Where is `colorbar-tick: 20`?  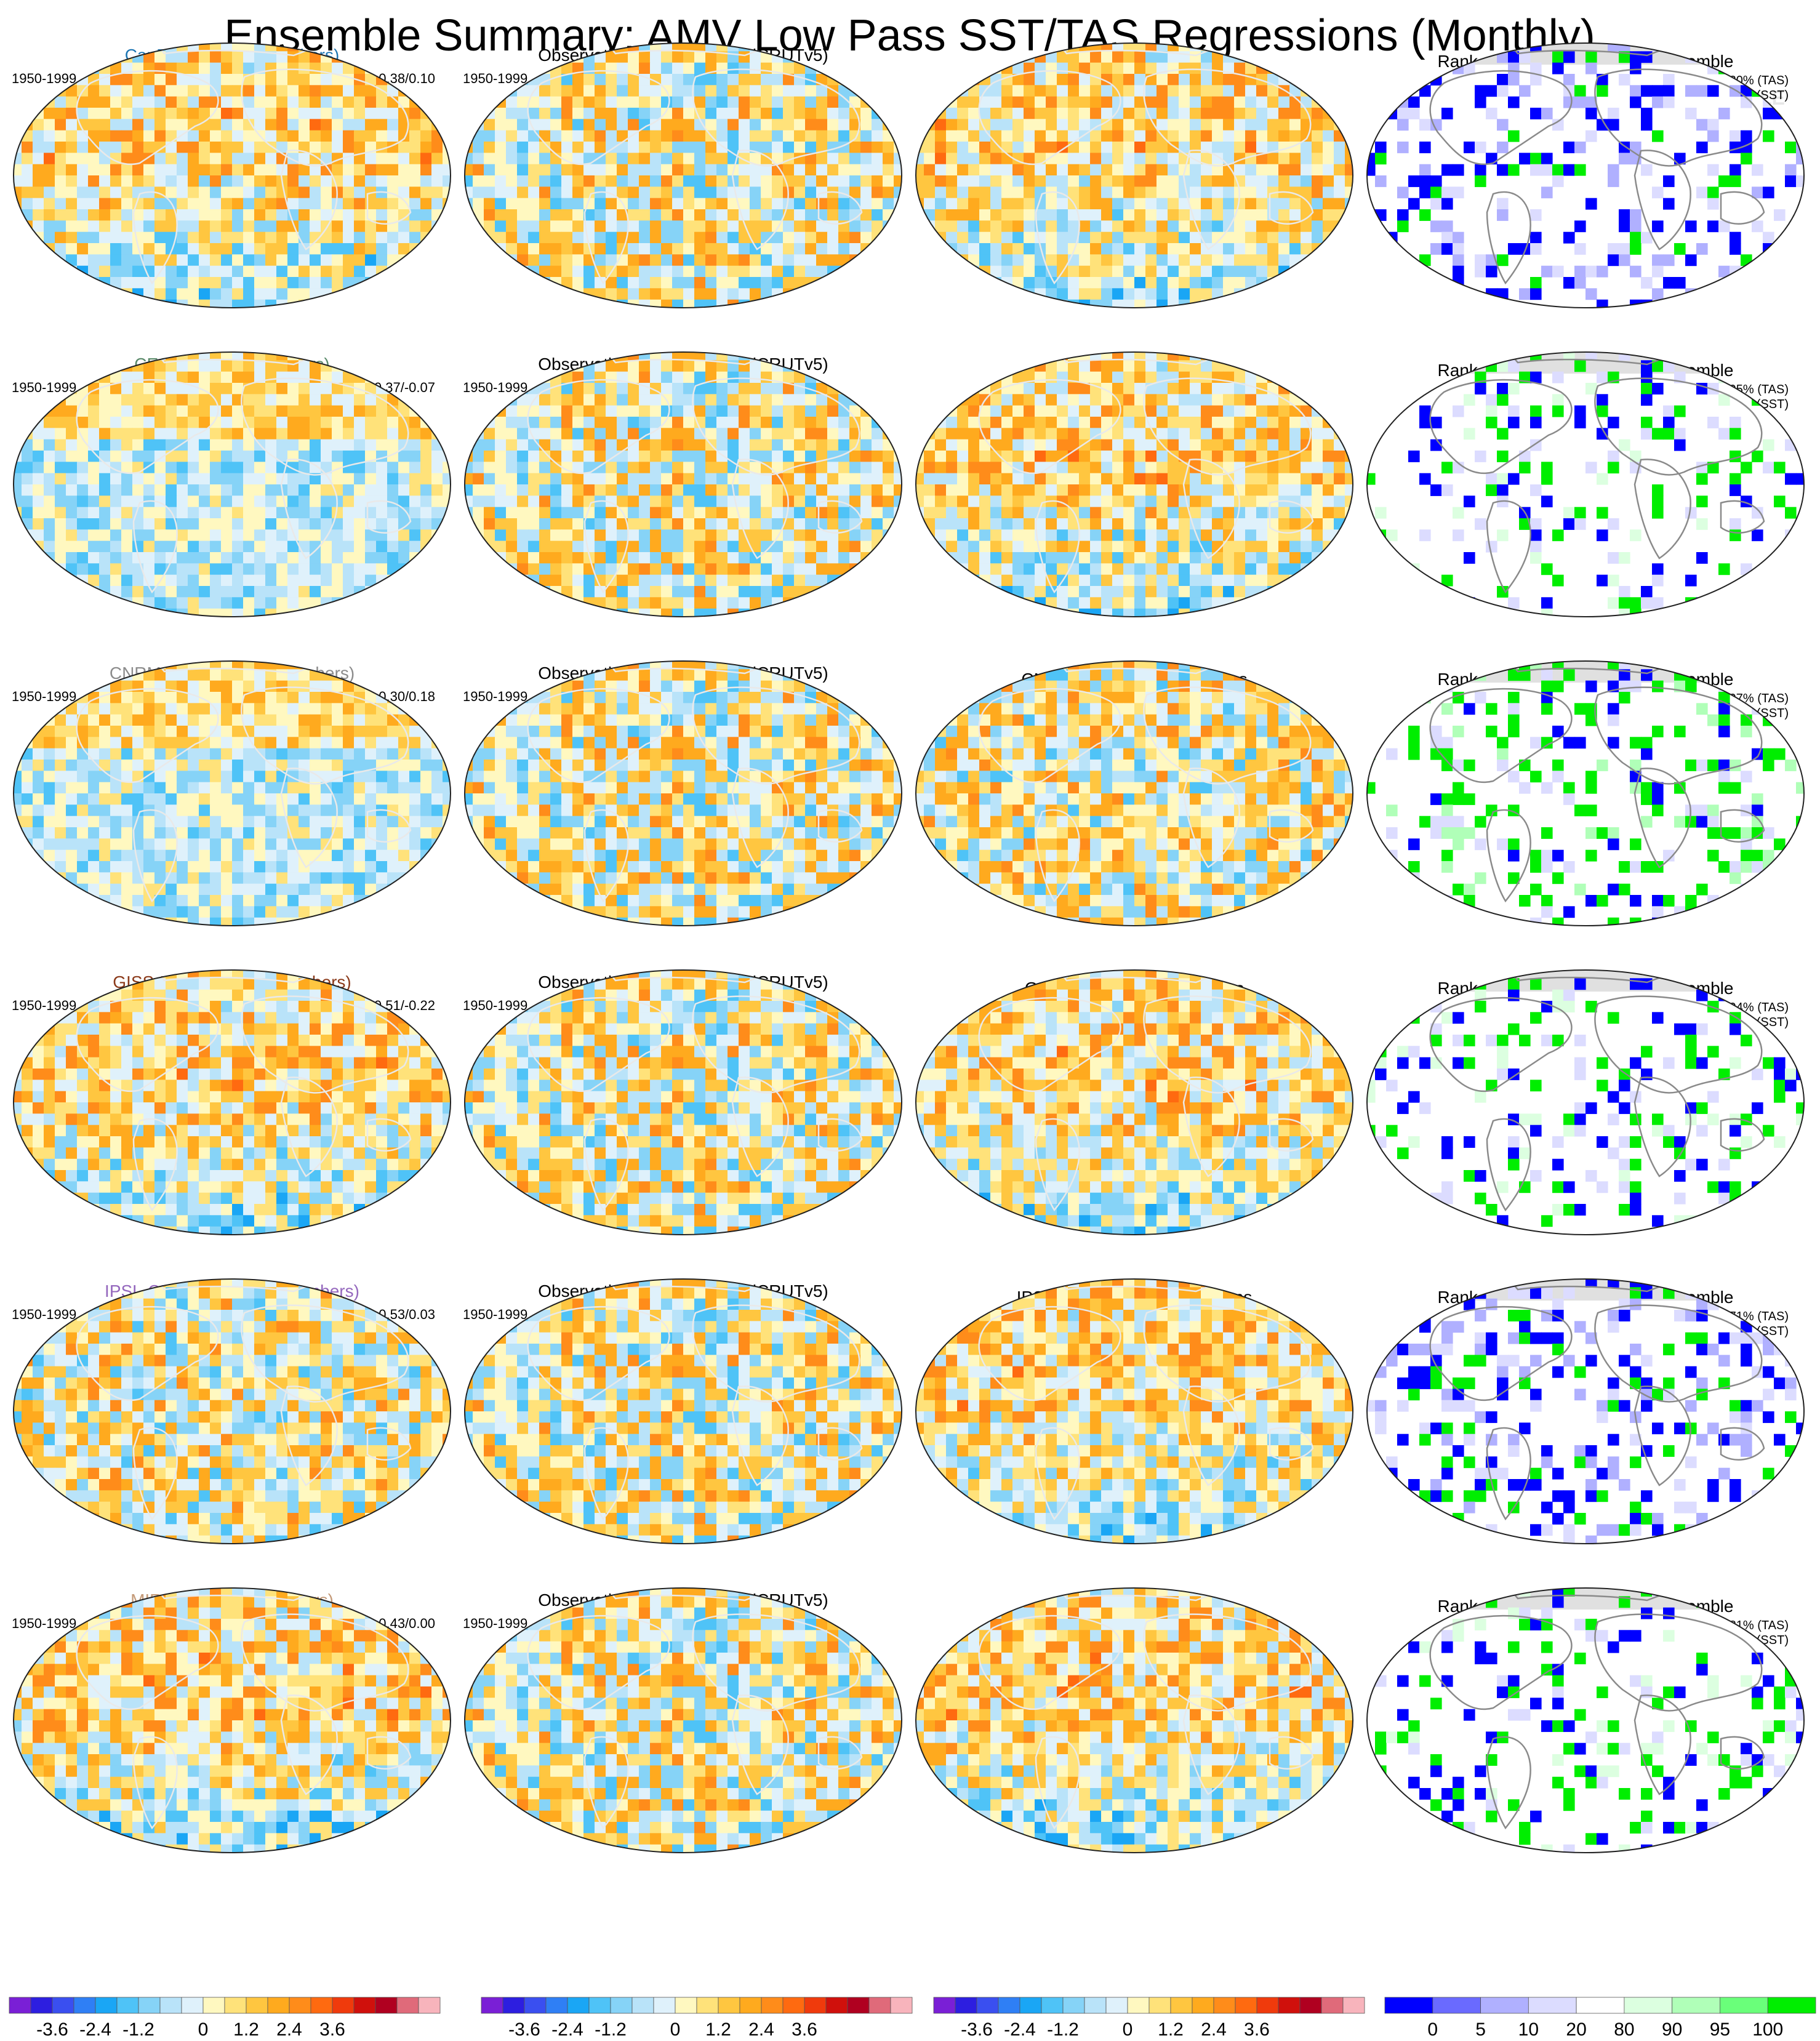 colorbar-tick: 20 is located at coordinates (1576, 2029).